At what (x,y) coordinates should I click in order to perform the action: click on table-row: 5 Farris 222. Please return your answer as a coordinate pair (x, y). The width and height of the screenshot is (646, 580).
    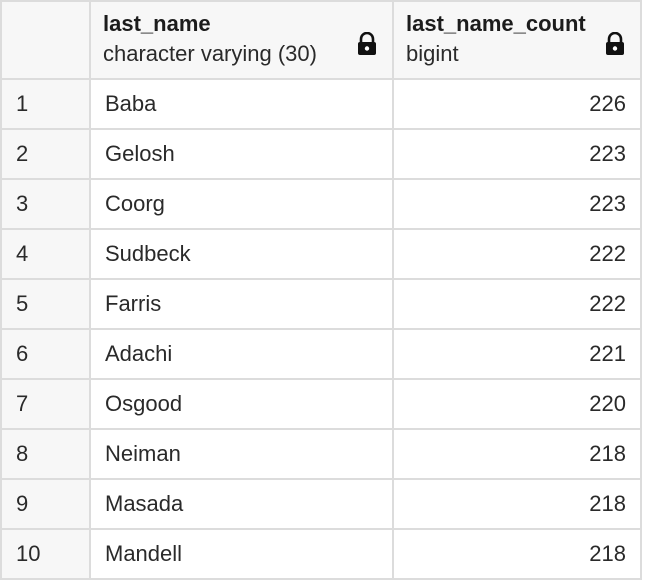
    Looking at the image, I should click on (321, 304).